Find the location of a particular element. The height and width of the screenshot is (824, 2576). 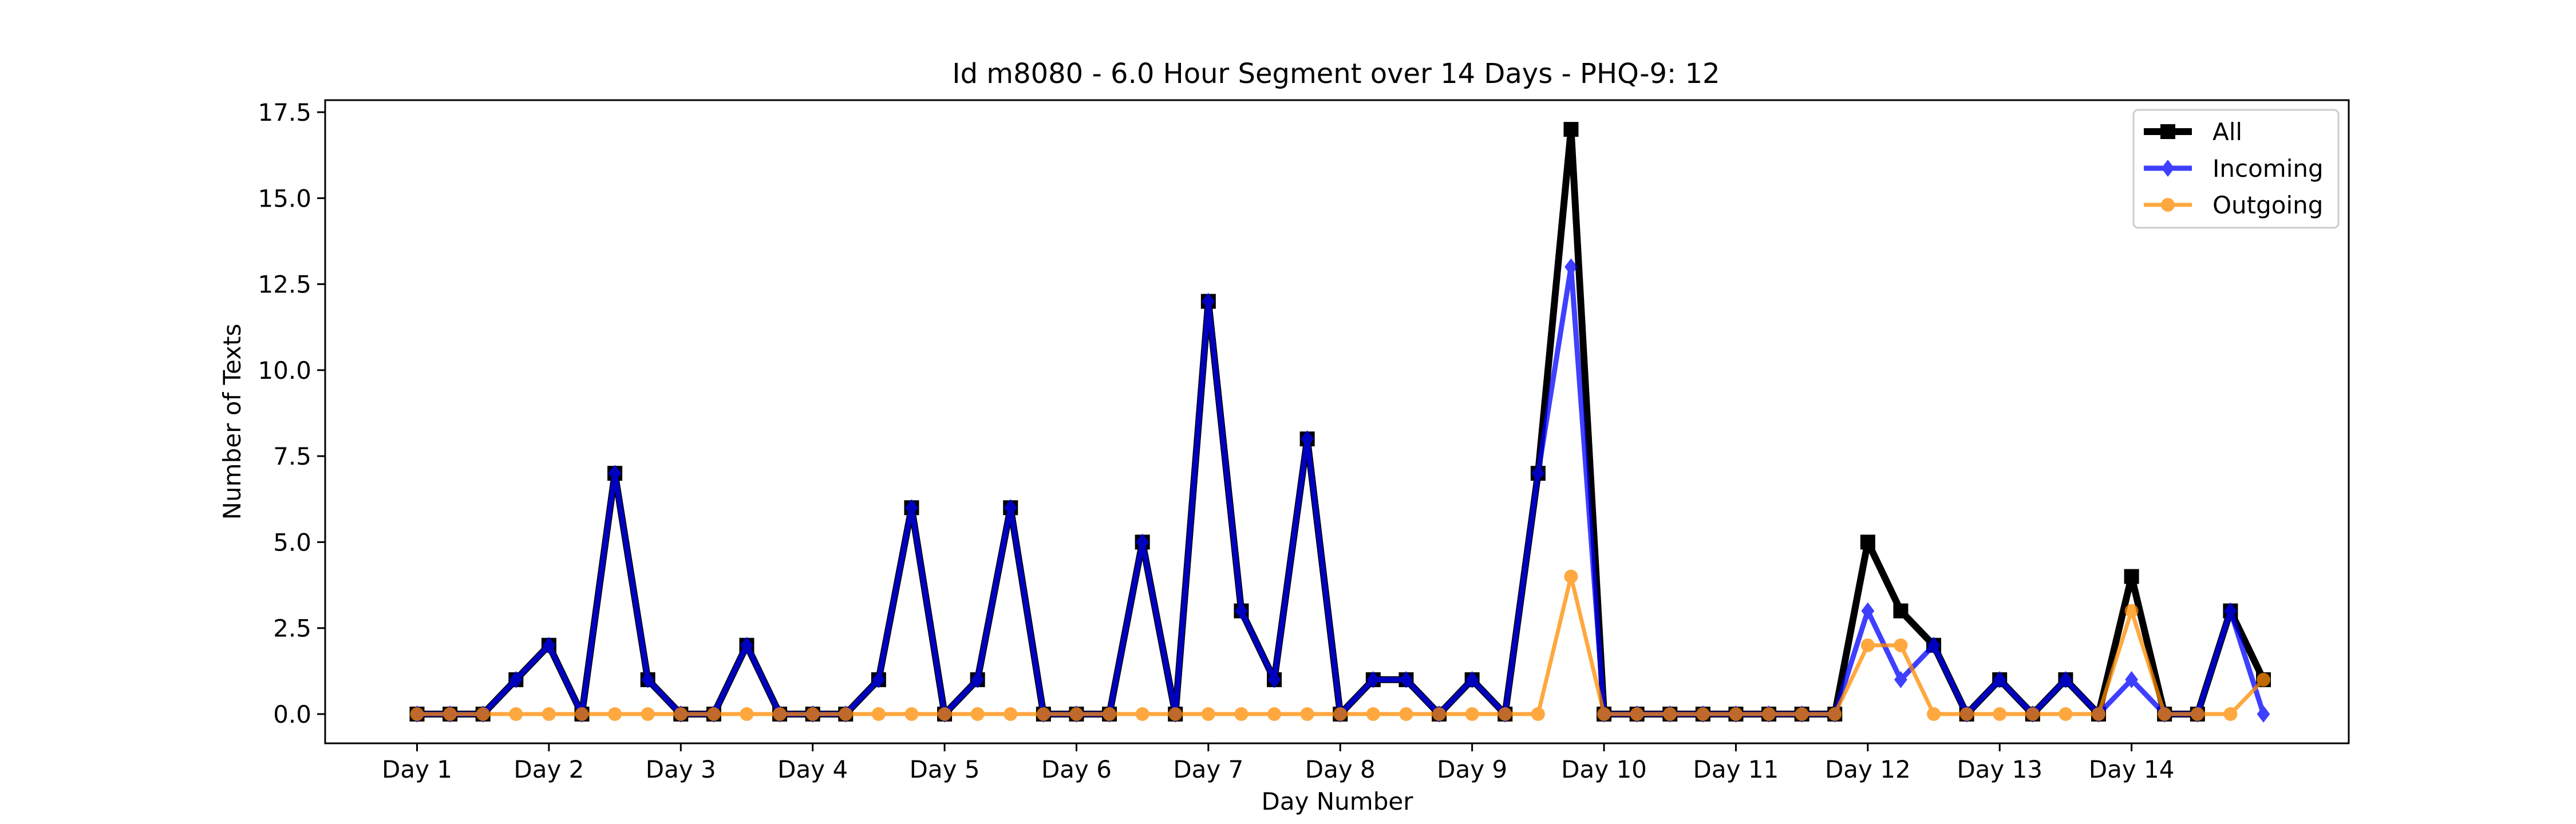

x-tick-label: Day 3 is located at coordinates (681, 769).